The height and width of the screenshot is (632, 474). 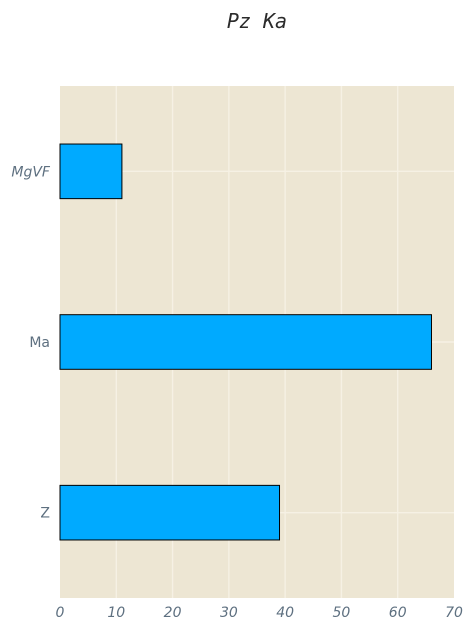 I want to click on x-tick-label: 30, so click(x=229, y=613).